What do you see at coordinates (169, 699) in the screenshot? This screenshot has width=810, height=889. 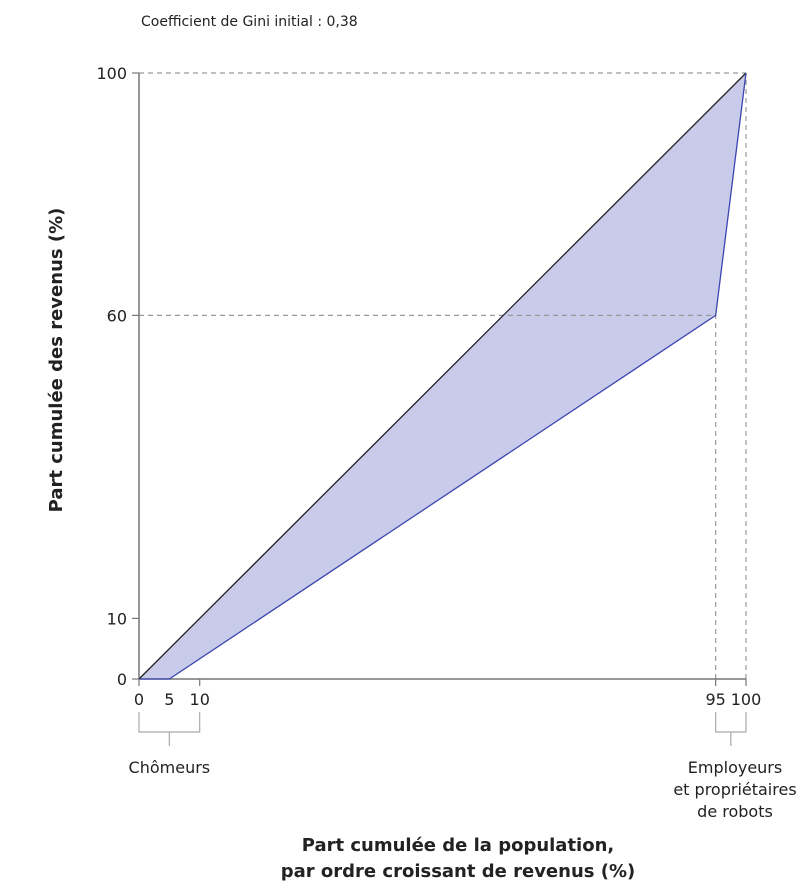 I see `x-tick-label: 5` at bounding box center [169, 699].